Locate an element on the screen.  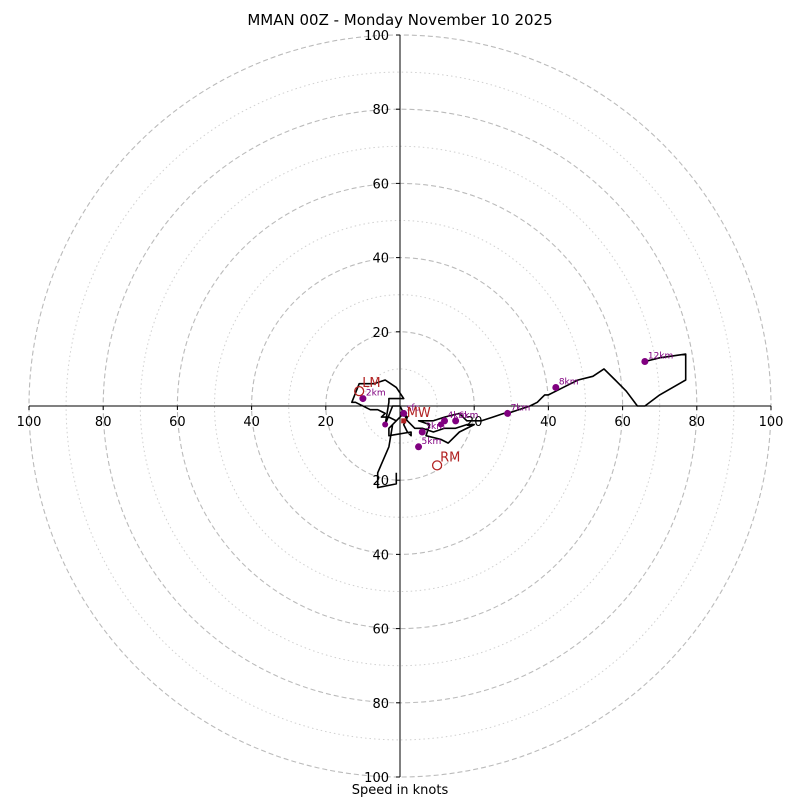
level-label: 6km is located at coordinates (469, 416).